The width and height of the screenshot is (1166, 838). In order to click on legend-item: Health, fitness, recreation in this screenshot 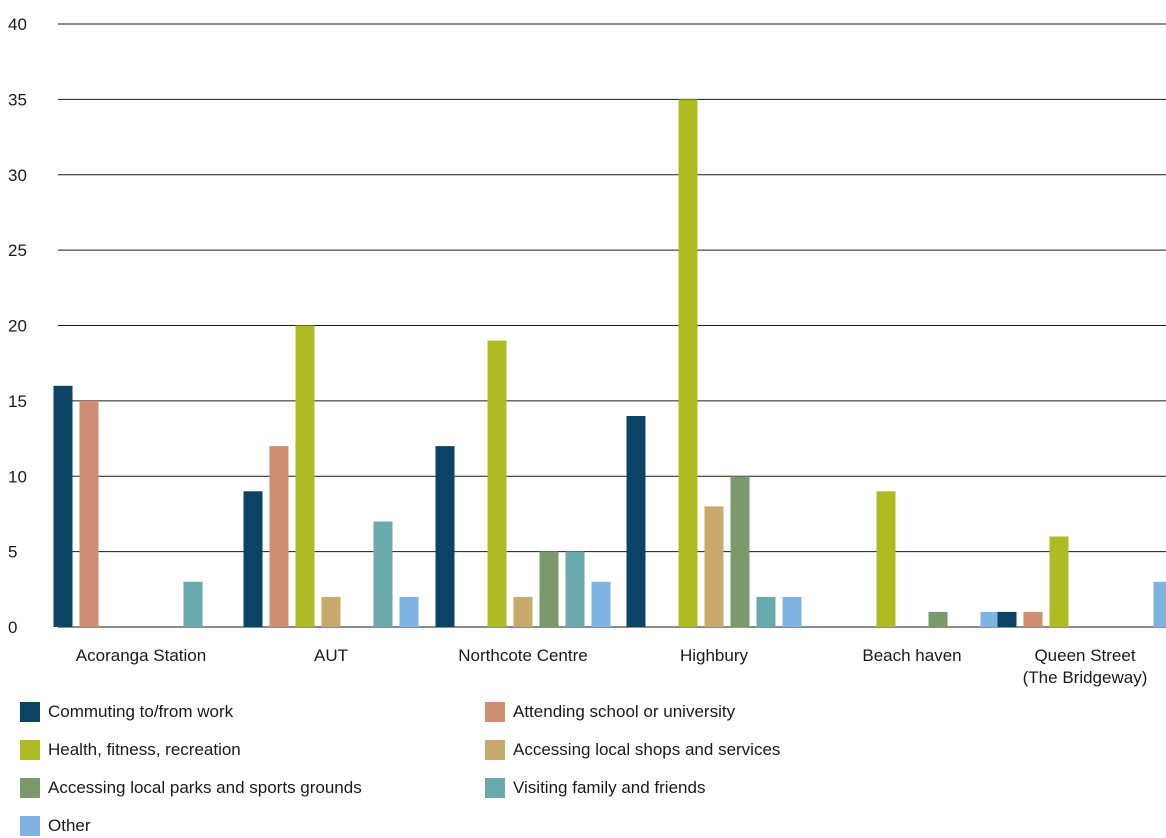, I will do `click(130, 750)`.